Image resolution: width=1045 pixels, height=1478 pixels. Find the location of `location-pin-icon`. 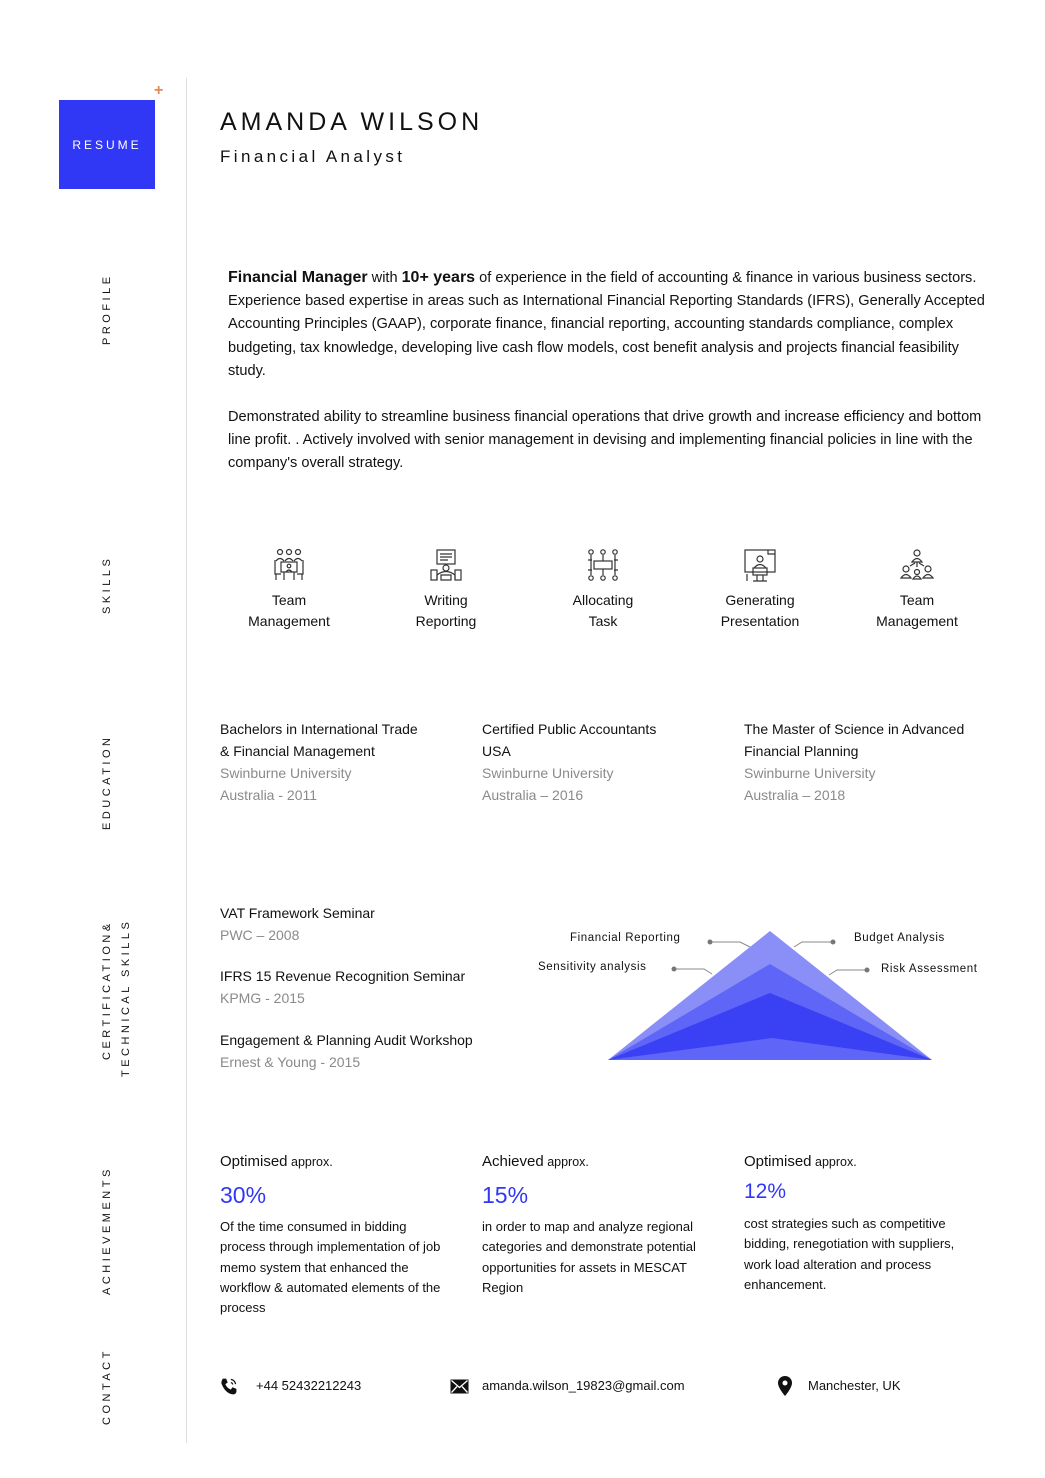

location-pin-icon is located at coordinates (785, 1386).